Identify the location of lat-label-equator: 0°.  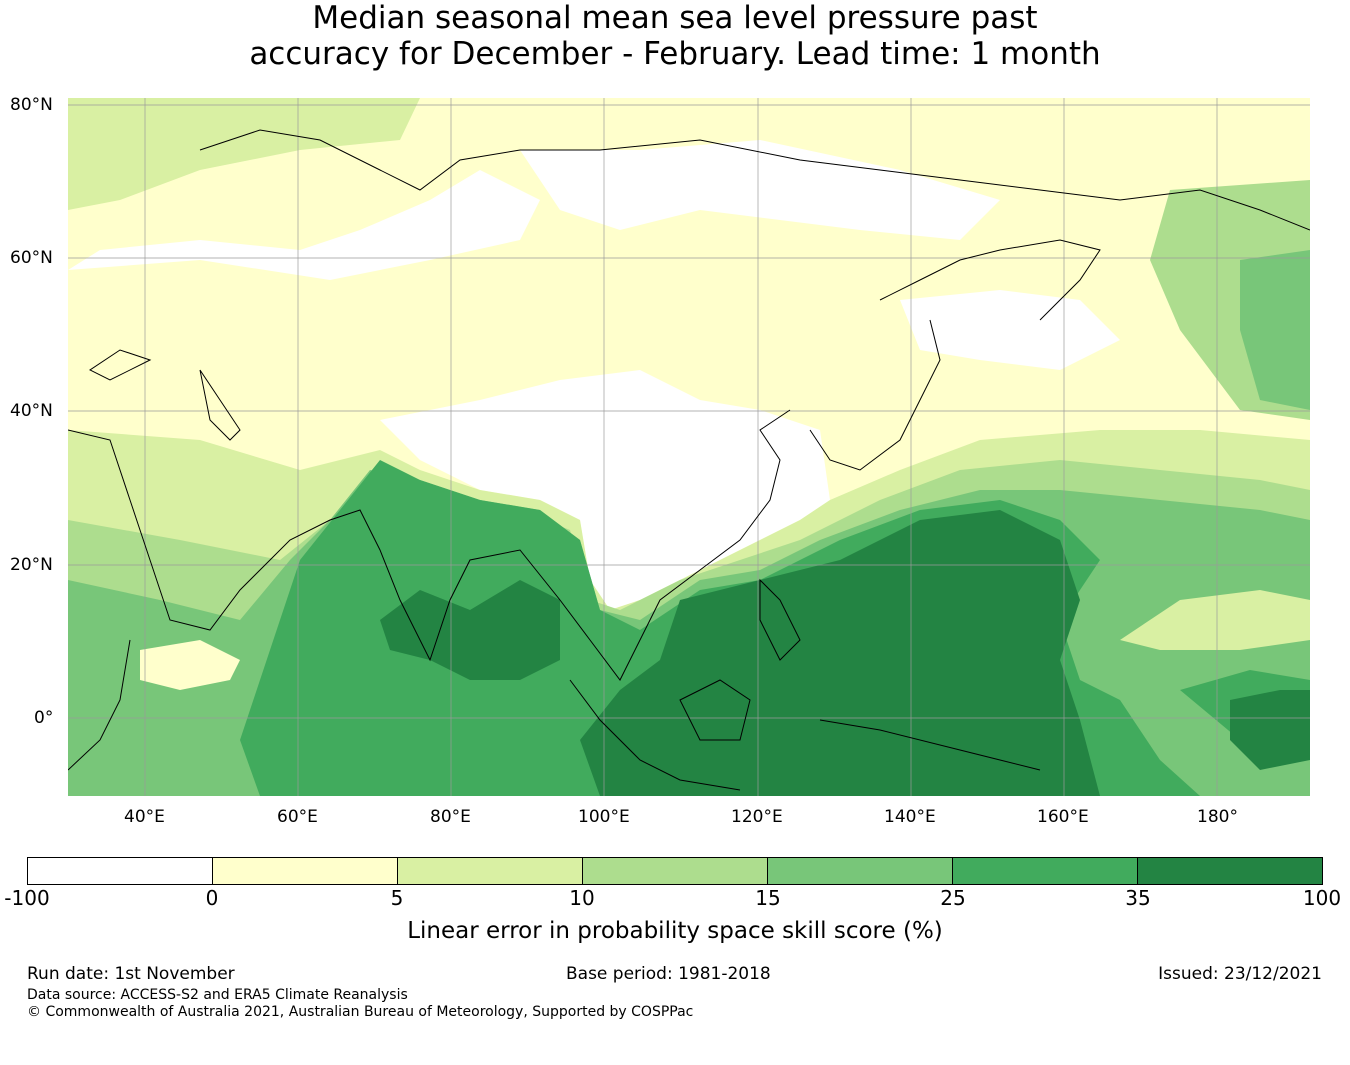
(44, 718).